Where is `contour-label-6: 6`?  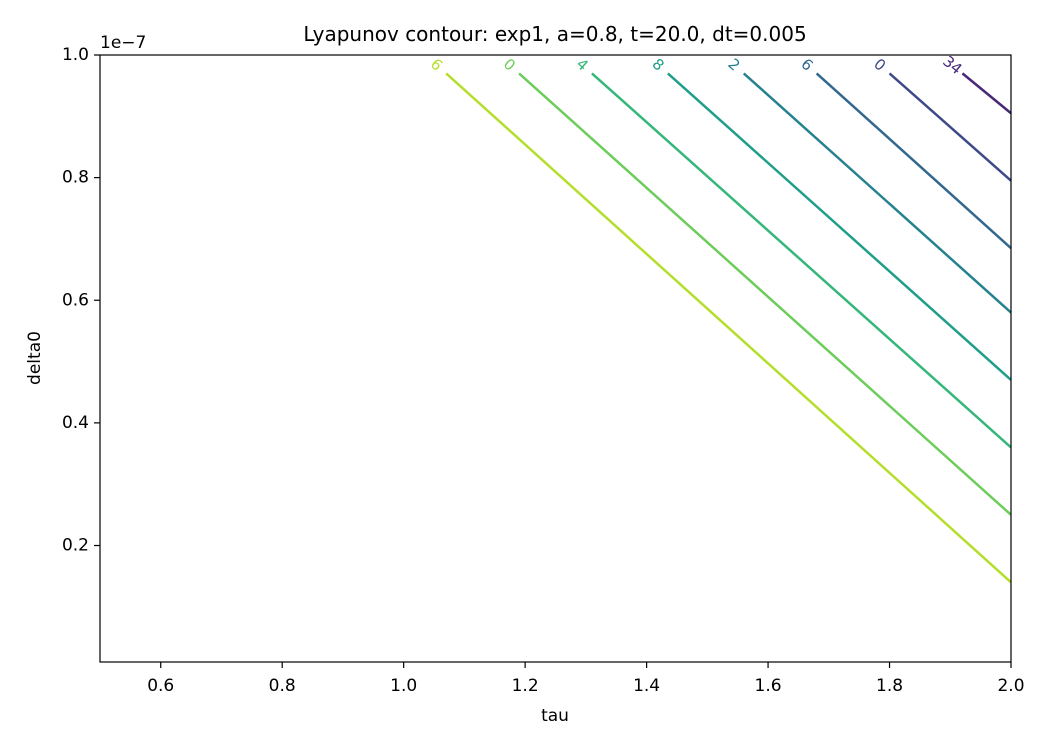 contour-label-6: 6 is located at coordinates (806, 65).